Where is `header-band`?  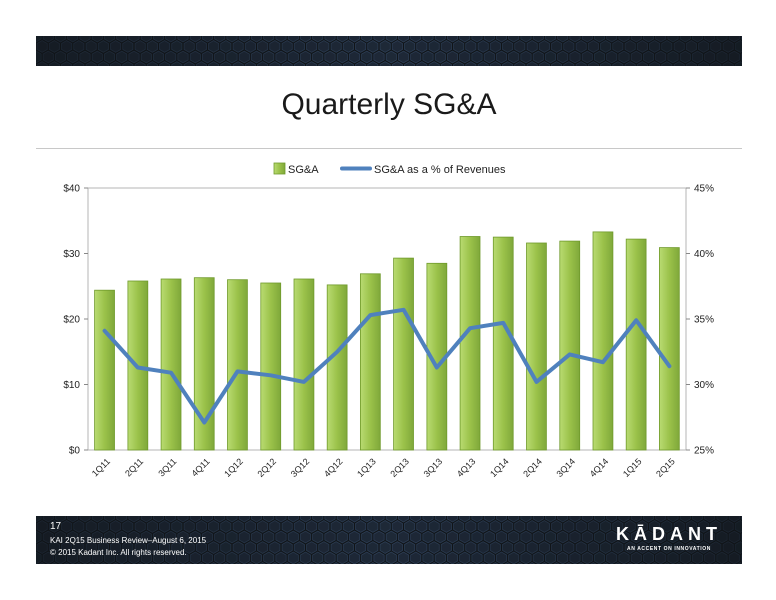
header-band is located at coordinates (389, 51).